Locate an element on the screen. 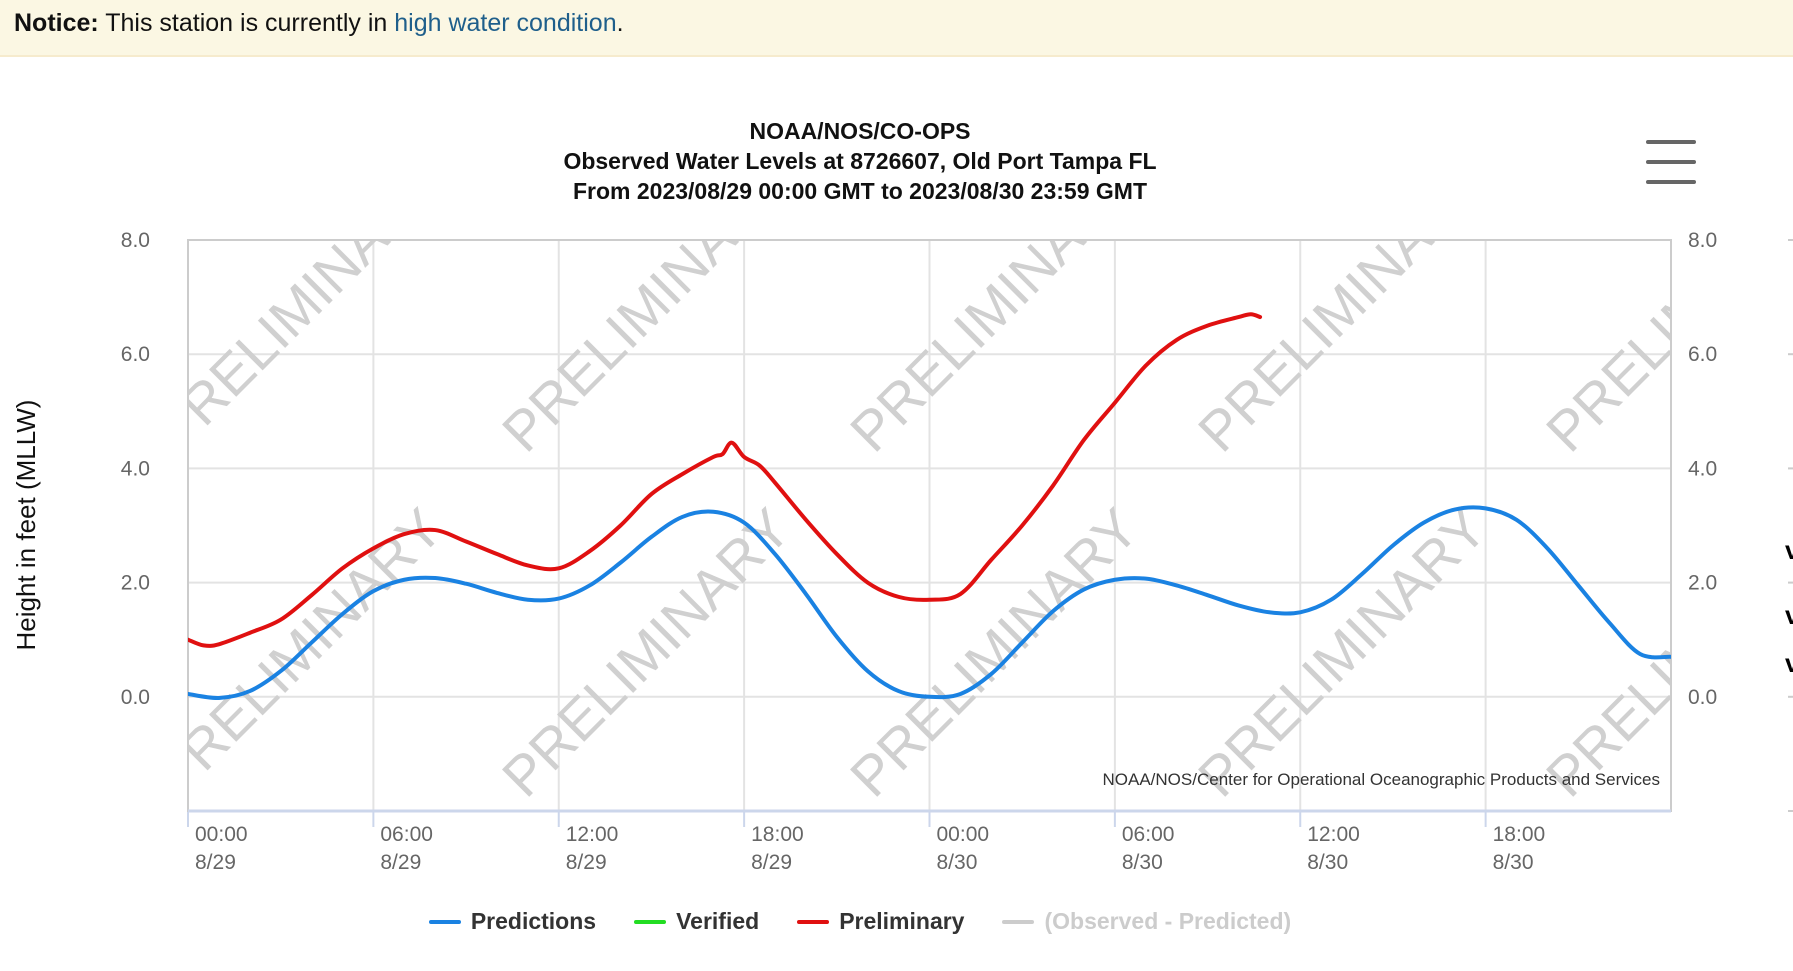 The width and height of the screenshot is (1793, 971). legend-swatch-verified is located at coordinates (650, 921).